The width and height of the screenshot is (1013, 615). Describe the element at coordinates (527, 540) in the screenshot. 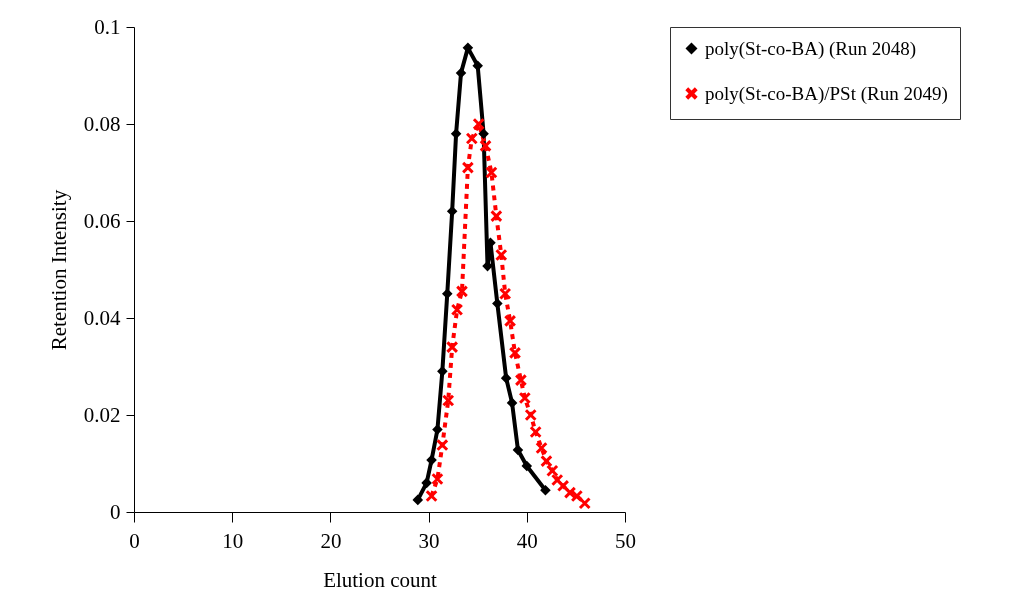

I see `x-tick-label: 40` at that location.